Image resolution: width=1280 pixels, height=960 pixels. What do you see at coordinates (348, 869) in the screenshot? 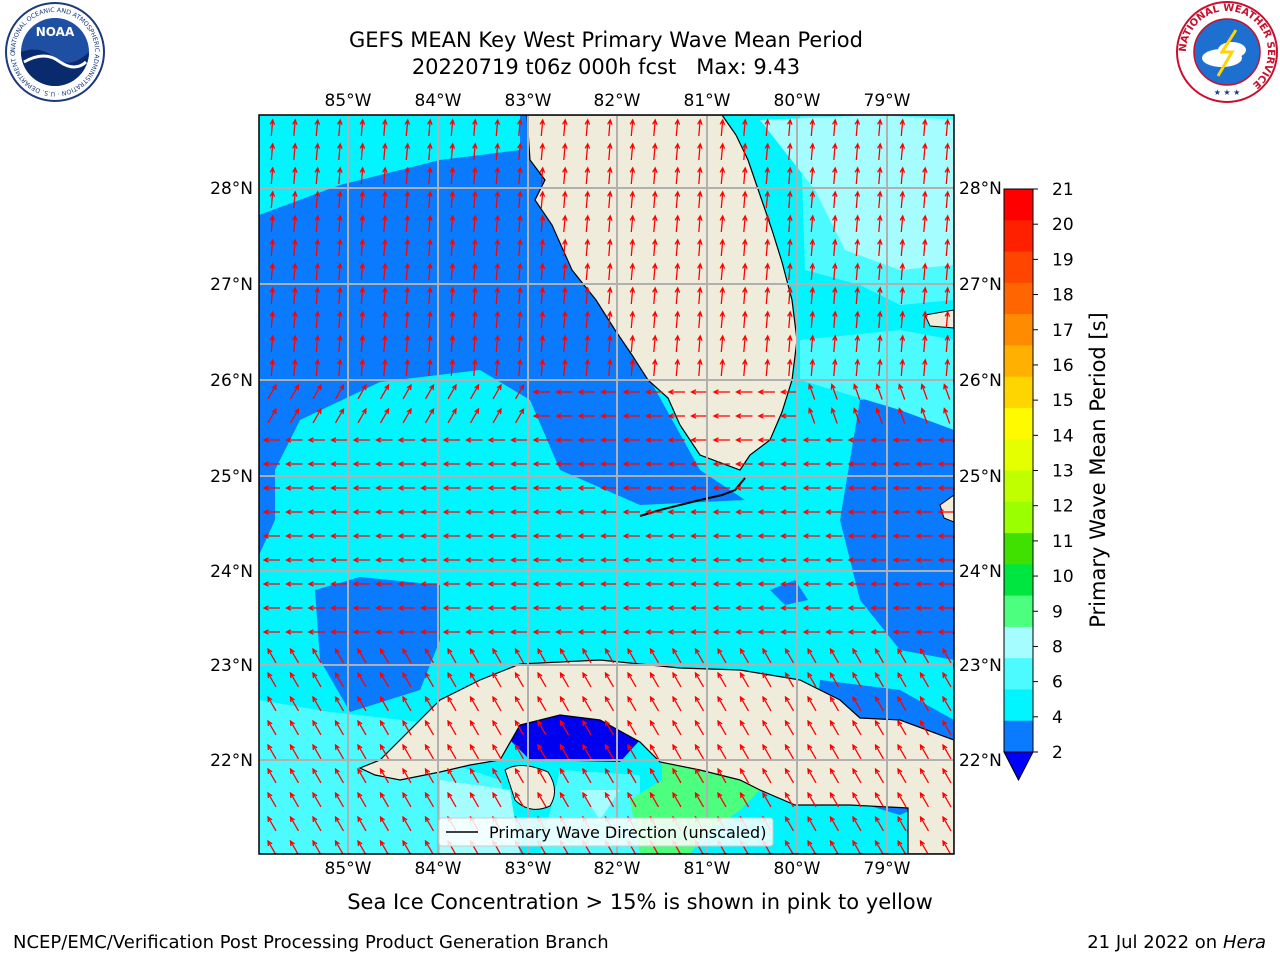
I see `svg-text: 85°W` at bounding box center [348, 869].